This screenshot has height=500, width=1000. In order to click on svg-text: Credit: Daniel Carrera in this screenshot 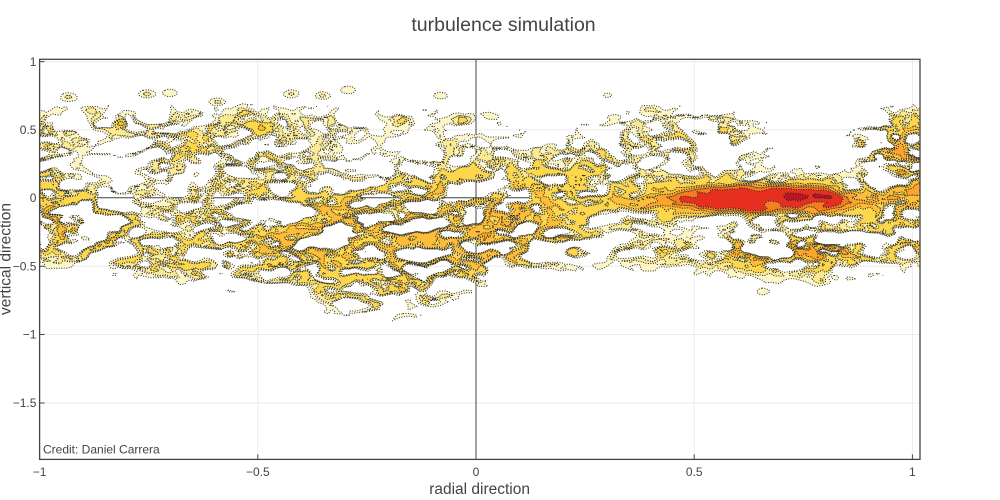, I will do `click(101, 450)`.